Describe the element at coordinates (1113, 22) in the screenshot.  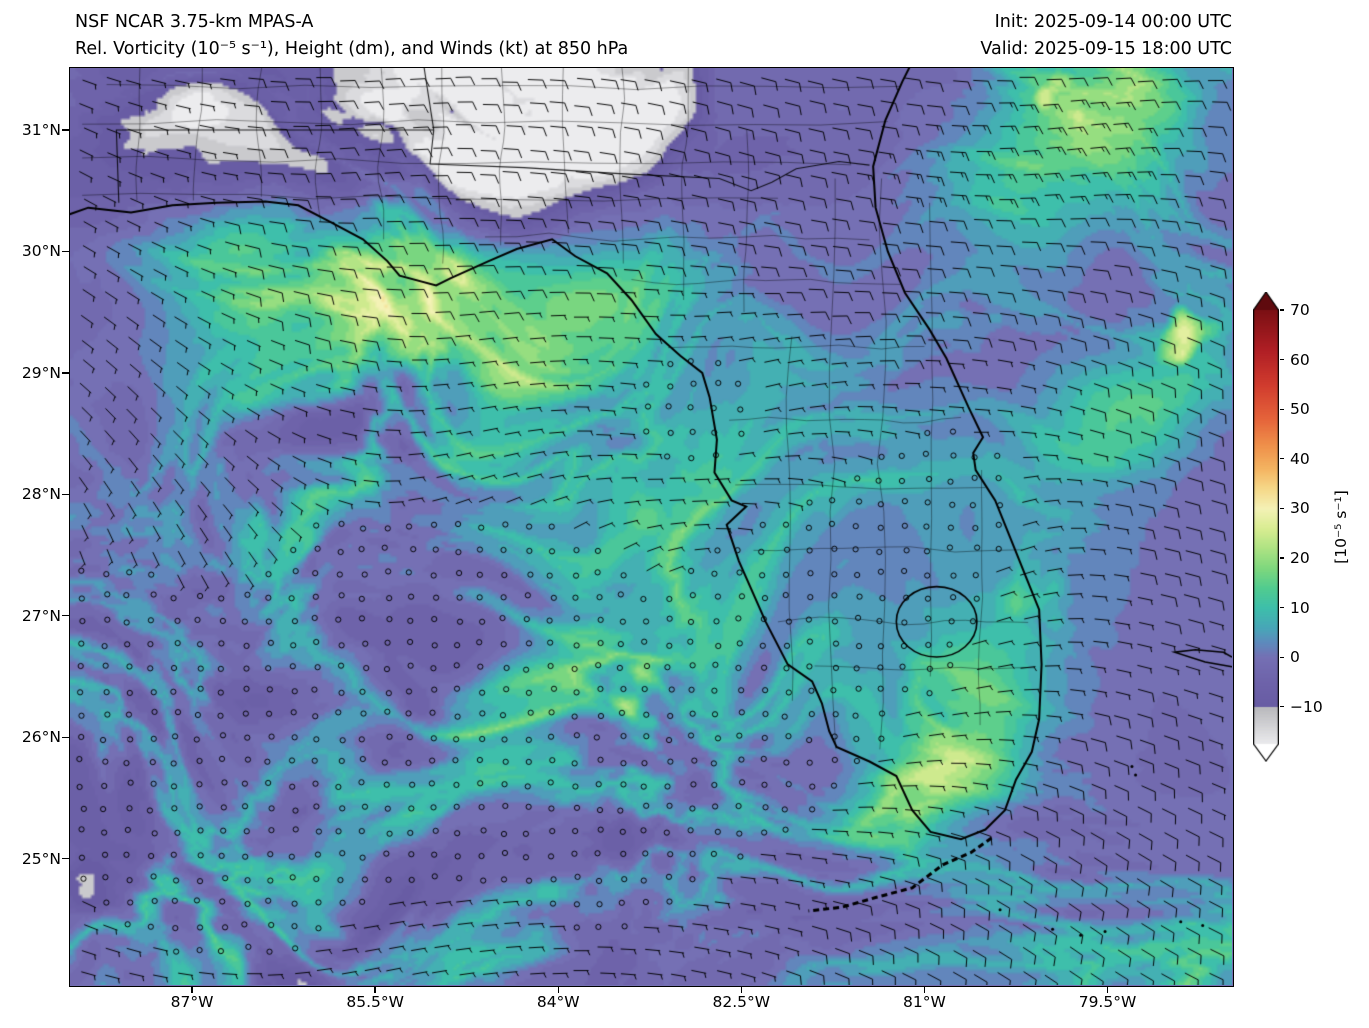
I see `init-time-label: Init: 2025-09-14 00:00 UTC` at that location.